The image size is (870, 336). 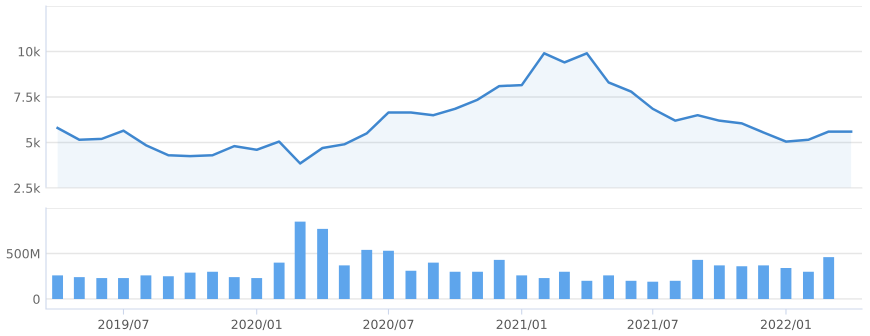 I want to click on y-tick-label: 500M, so click(x=23, y=253).